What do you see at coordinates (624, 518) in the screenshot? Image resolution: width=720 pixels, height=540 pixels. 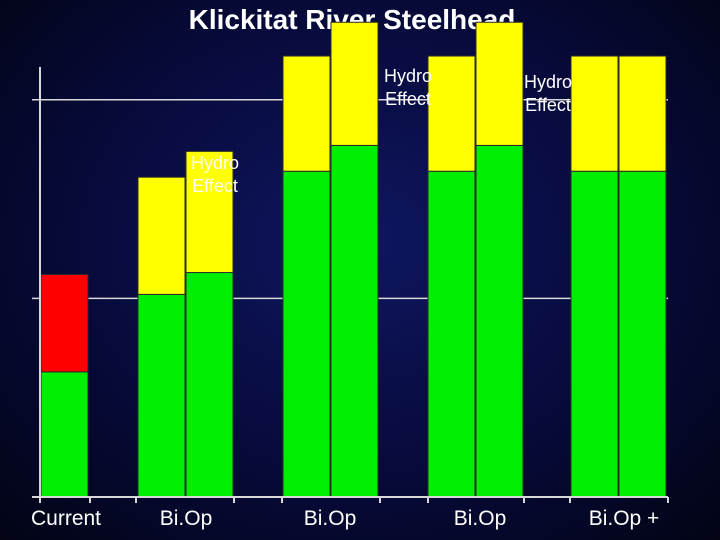 I see `x-tick-label: Bi.Op +` at bounding box center [624, 518].